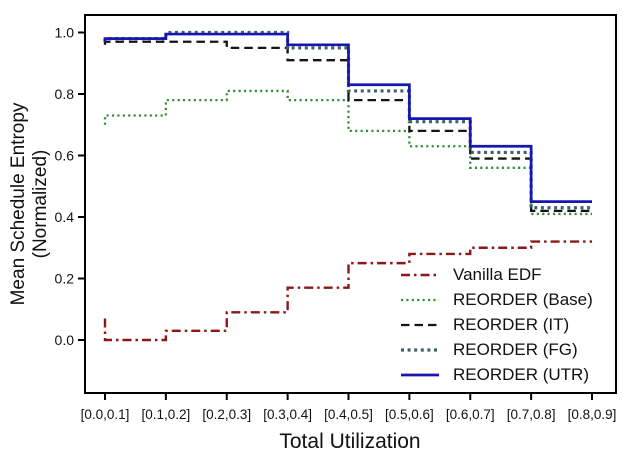 The height and width of the screenshot is (456, 623). What do you see at coordinates (511, 324) in the screenshot?
I see `legend-label: REORDER (IT)` at bounding box center [511, 324].